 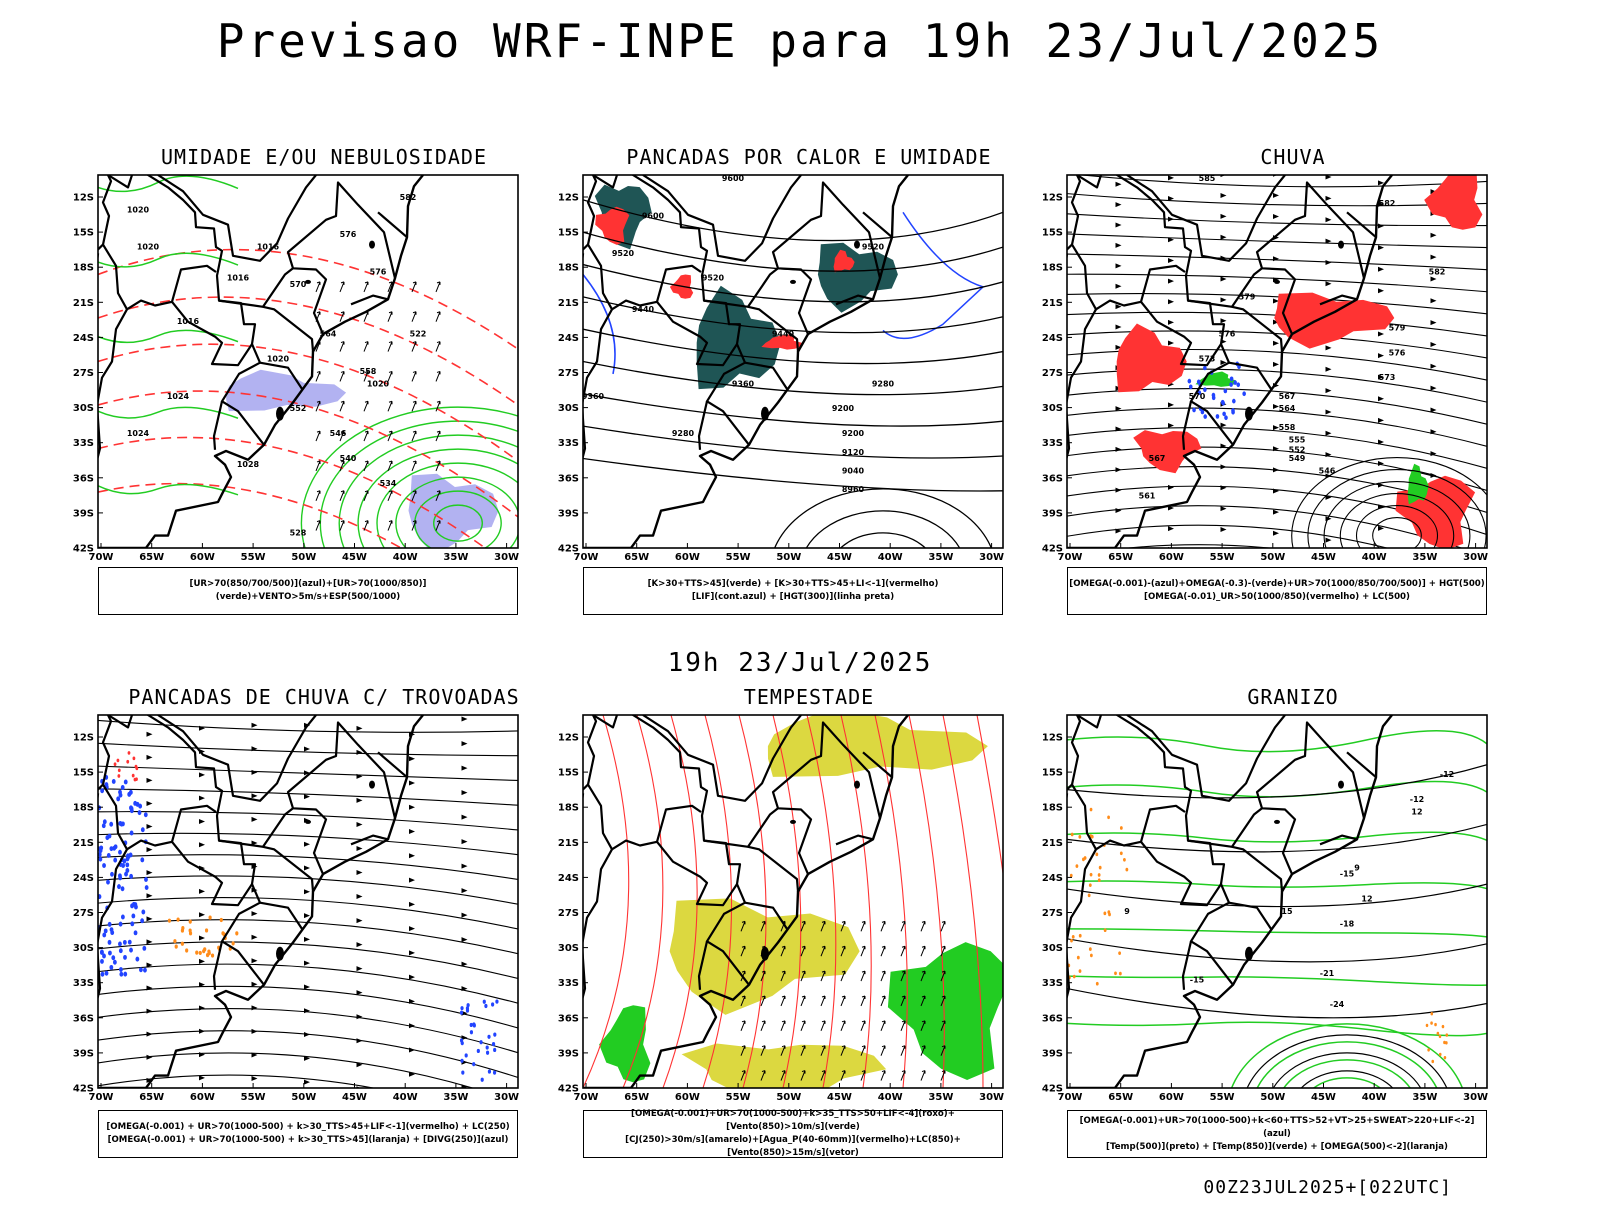 I want to click on lon-label: 50W, so click(x=788, y=1097).